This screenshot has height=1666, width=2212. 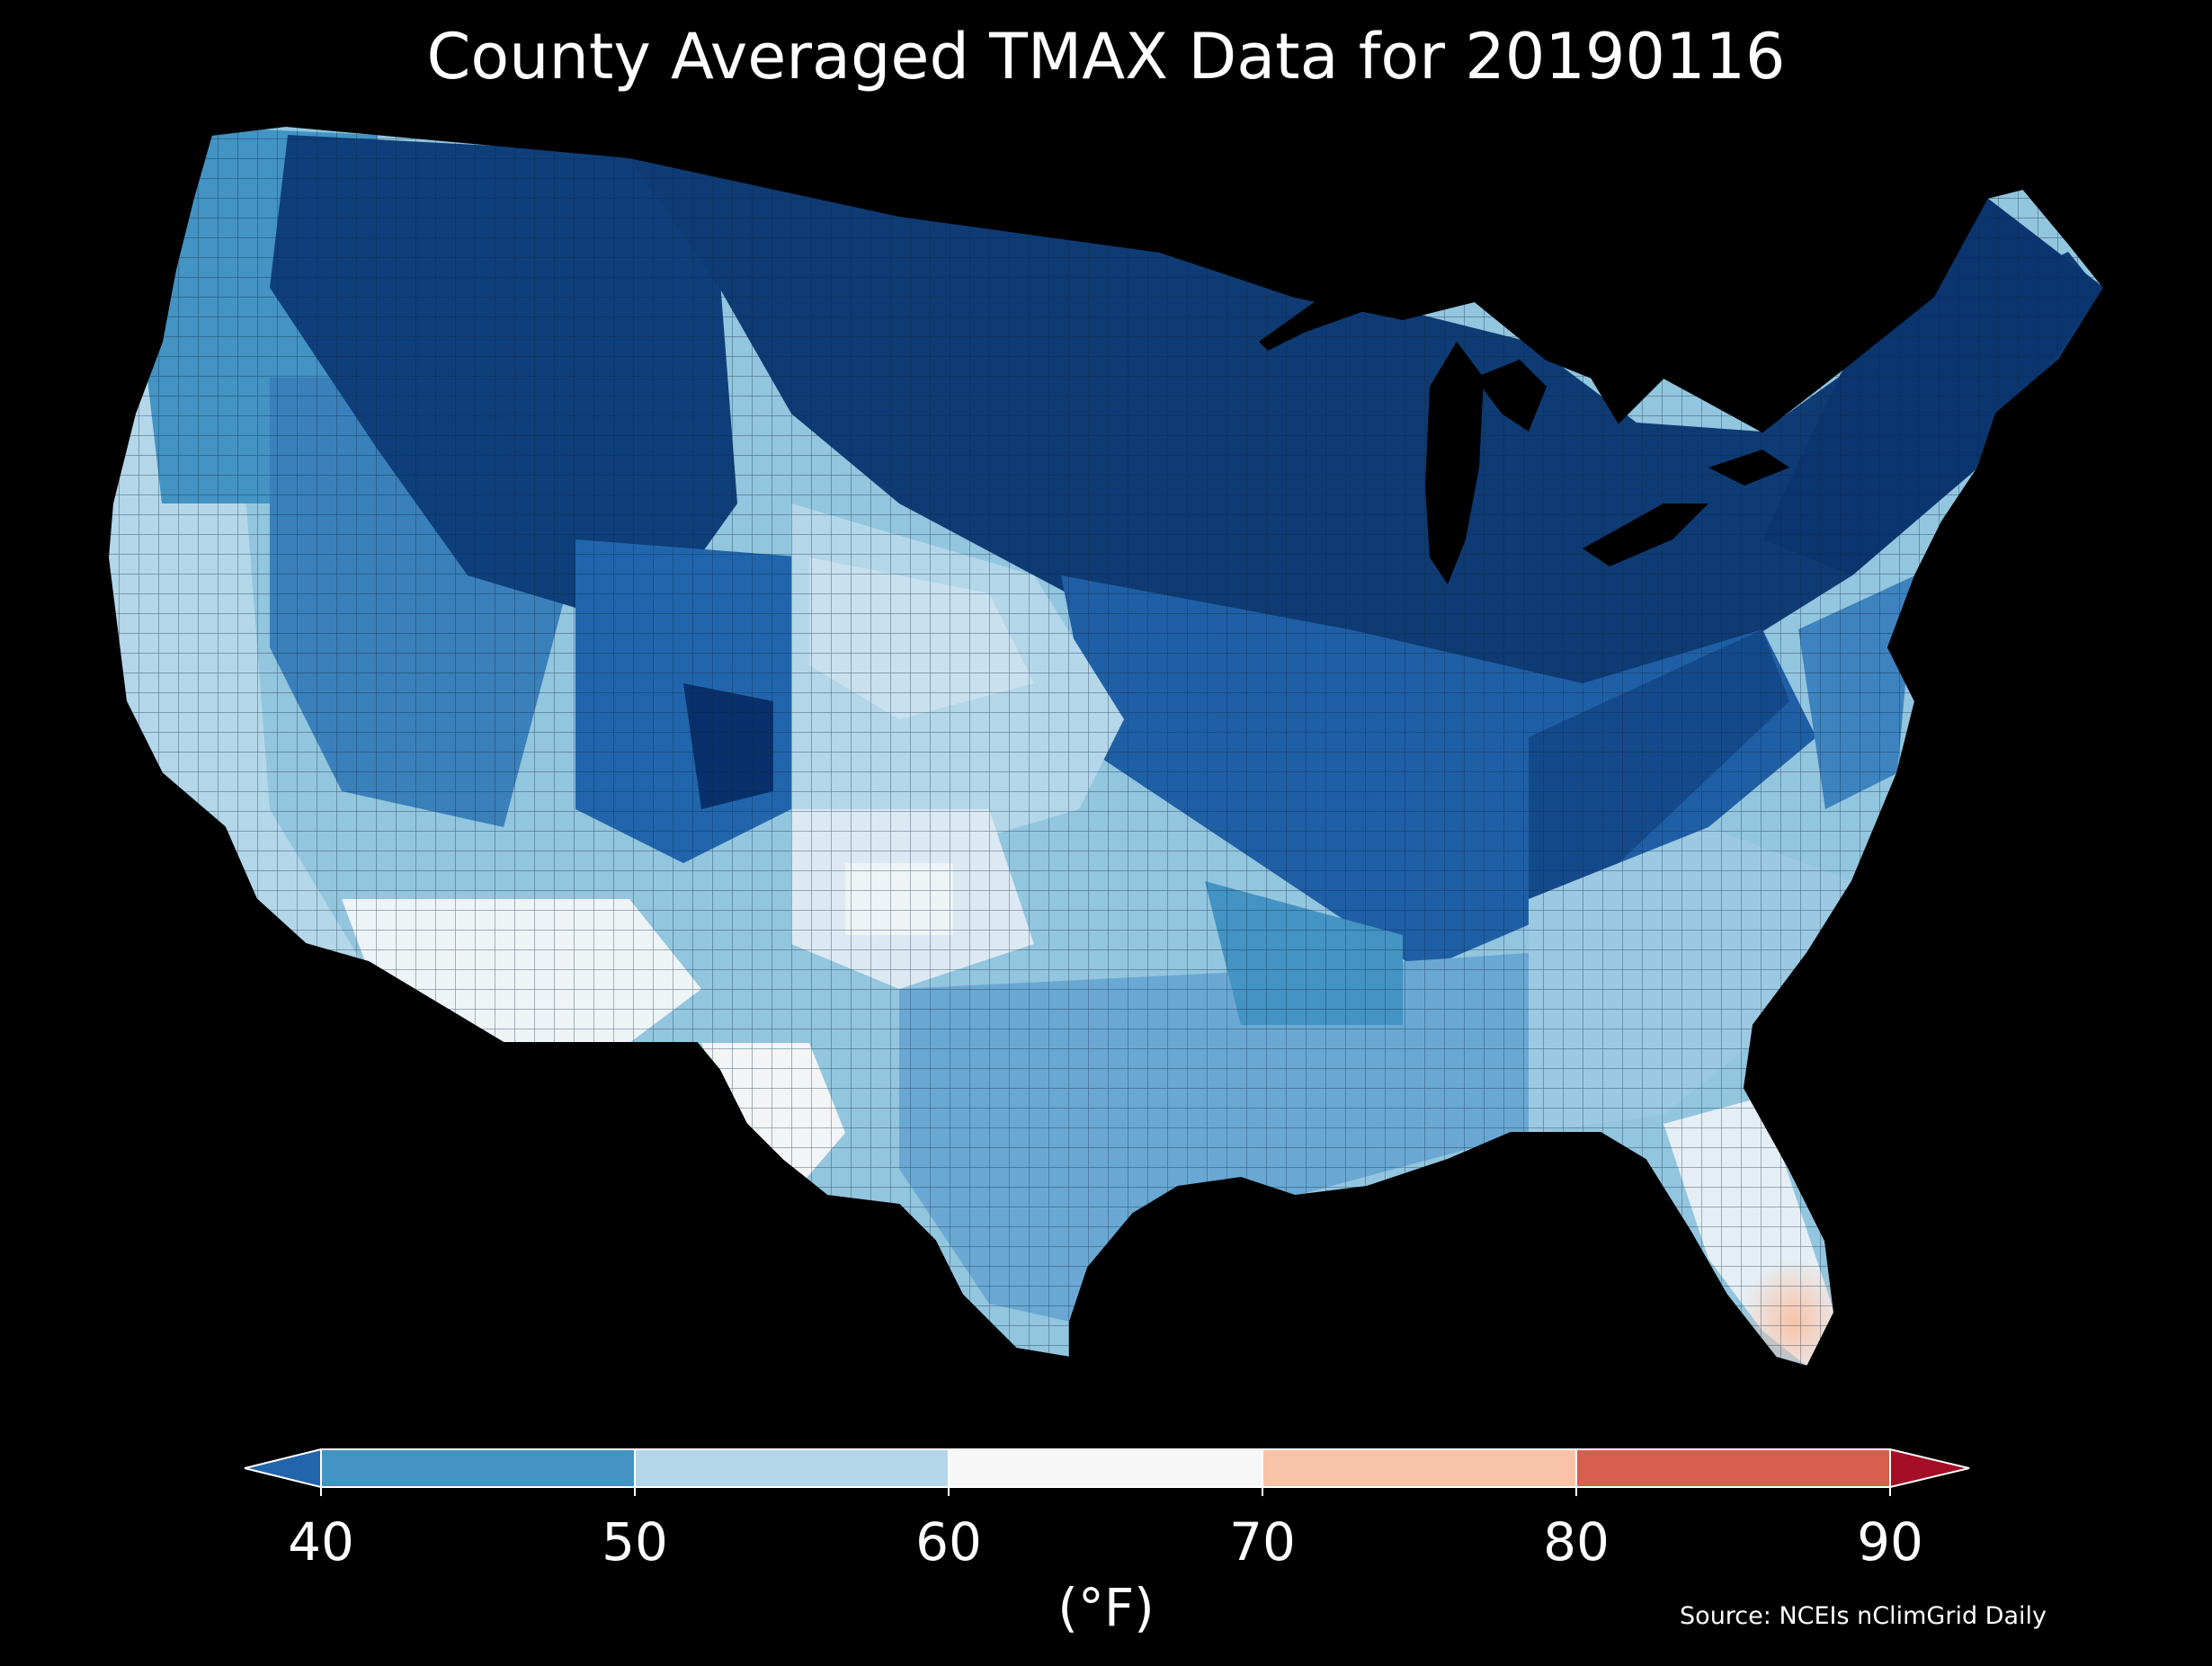 I want to click on colorbar-tick-80: 80, so click(x=1576, y=1542).